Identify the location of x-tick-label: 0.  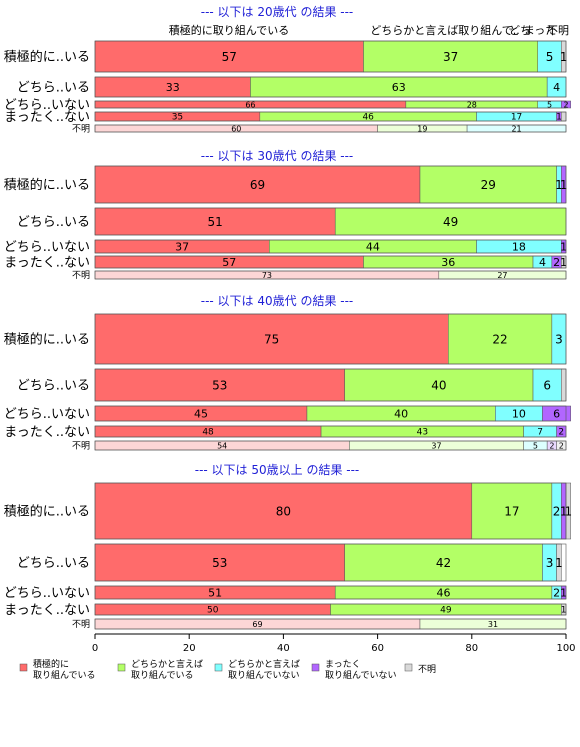
(95, 648).